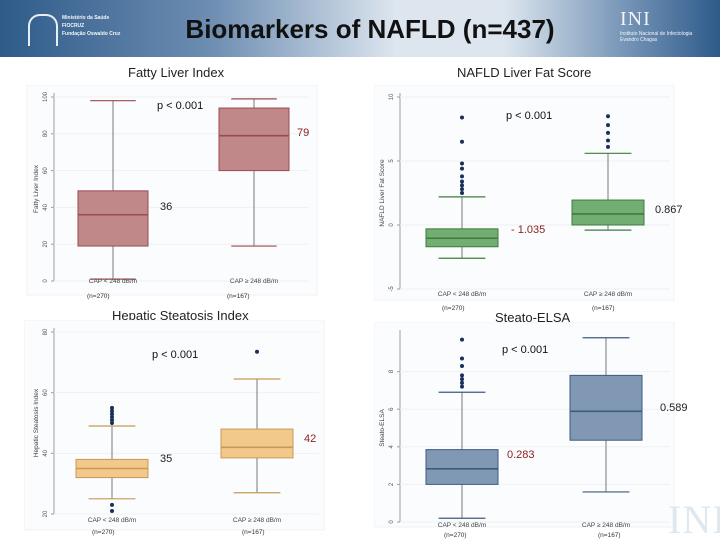  I want to click on median-value-label: - 1.035, so click(528, 230).